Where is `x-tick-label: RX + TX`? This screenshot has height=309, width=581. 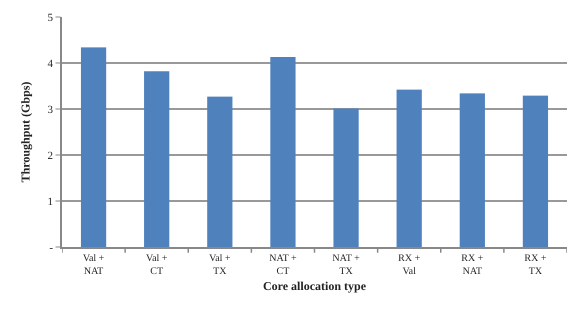
x-tick-label: RX + TX is located at coordinates (535, 264).